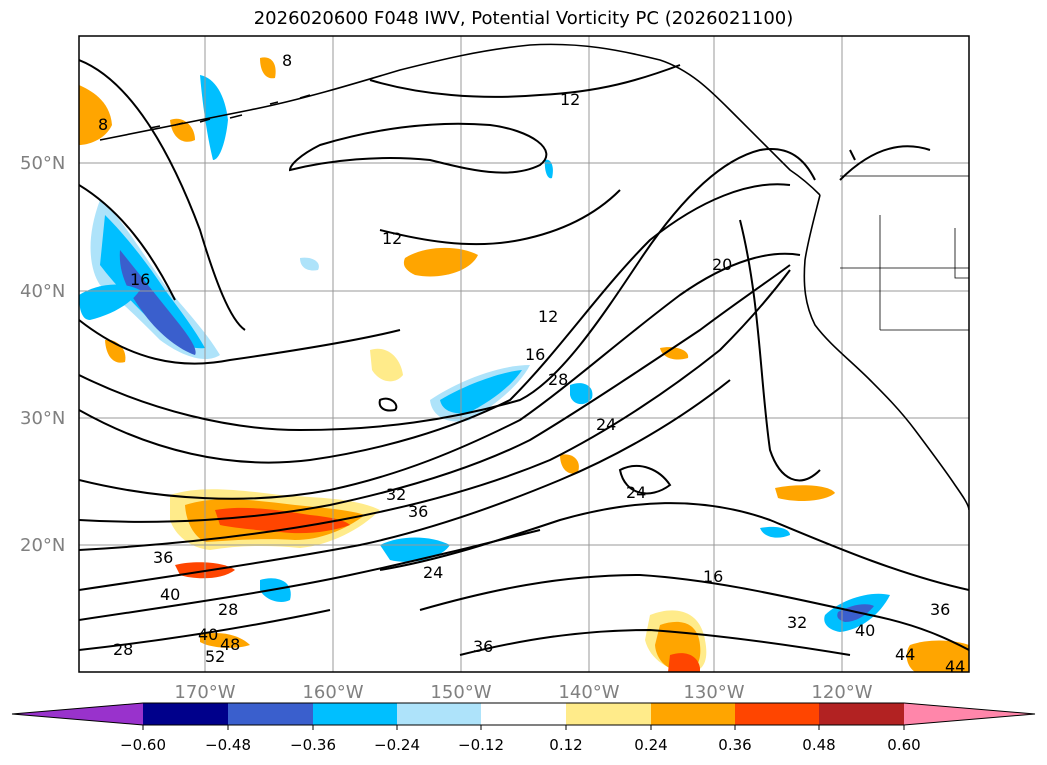  Describe the element at coordinates (230, 644) in the screenshot. I see `contour-label: 48` at that location.